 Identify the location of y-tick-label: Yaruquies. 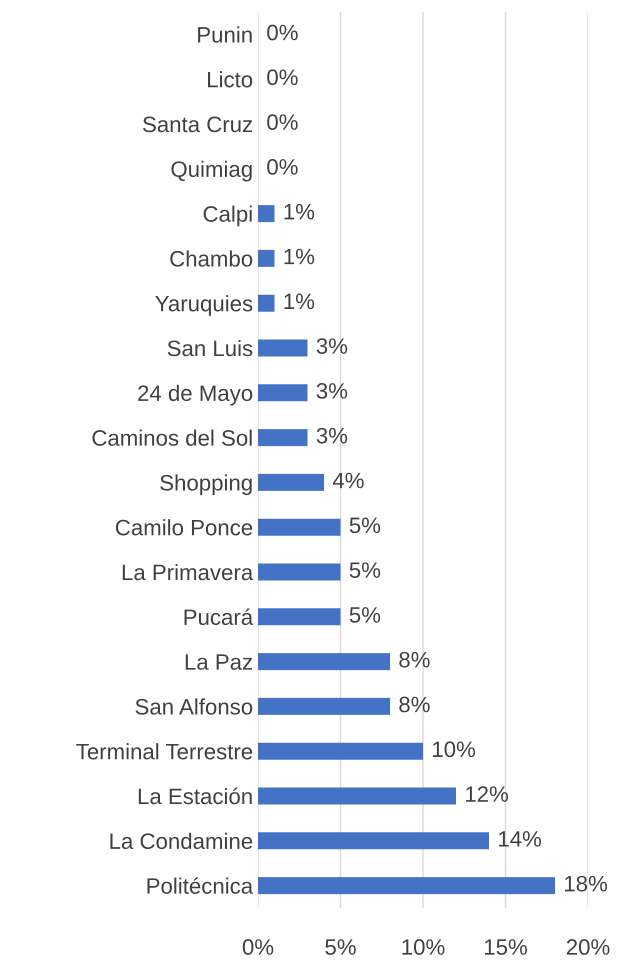
(203, 305).